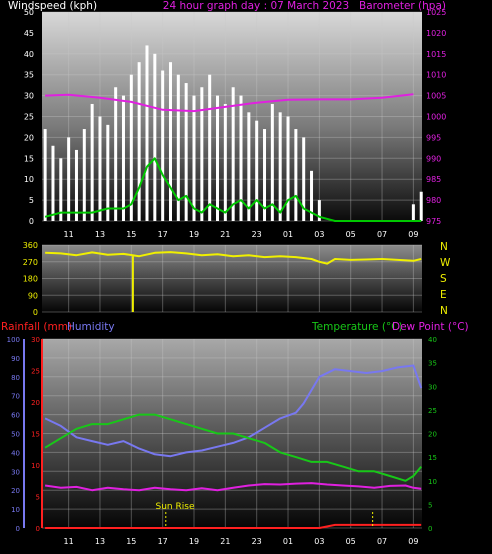  What do you see at coordinates (91, 327) in the screenshot?
I see `humidity-axis-title: Humidity` at bounding box center [91, 327].